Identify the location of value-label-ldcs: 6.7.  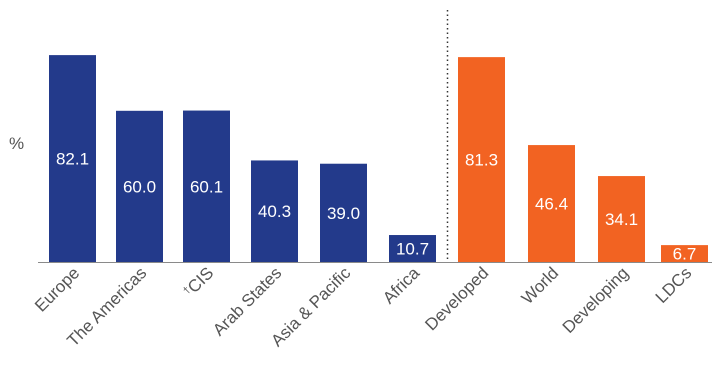
(685, 254).